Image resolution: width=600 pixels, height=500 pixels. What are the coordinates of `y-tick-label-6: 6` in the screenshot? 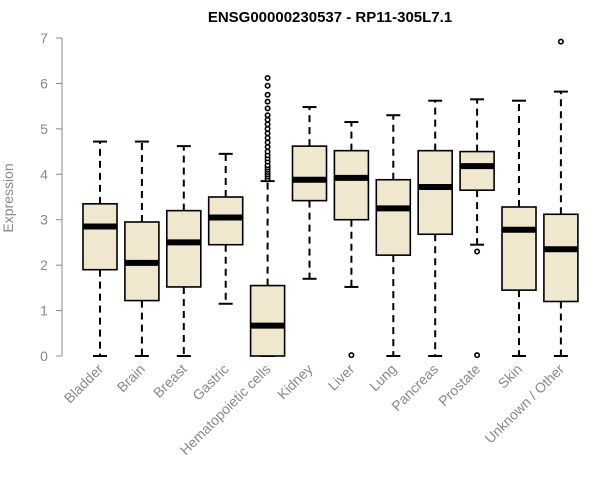 It's located at (44, 83).